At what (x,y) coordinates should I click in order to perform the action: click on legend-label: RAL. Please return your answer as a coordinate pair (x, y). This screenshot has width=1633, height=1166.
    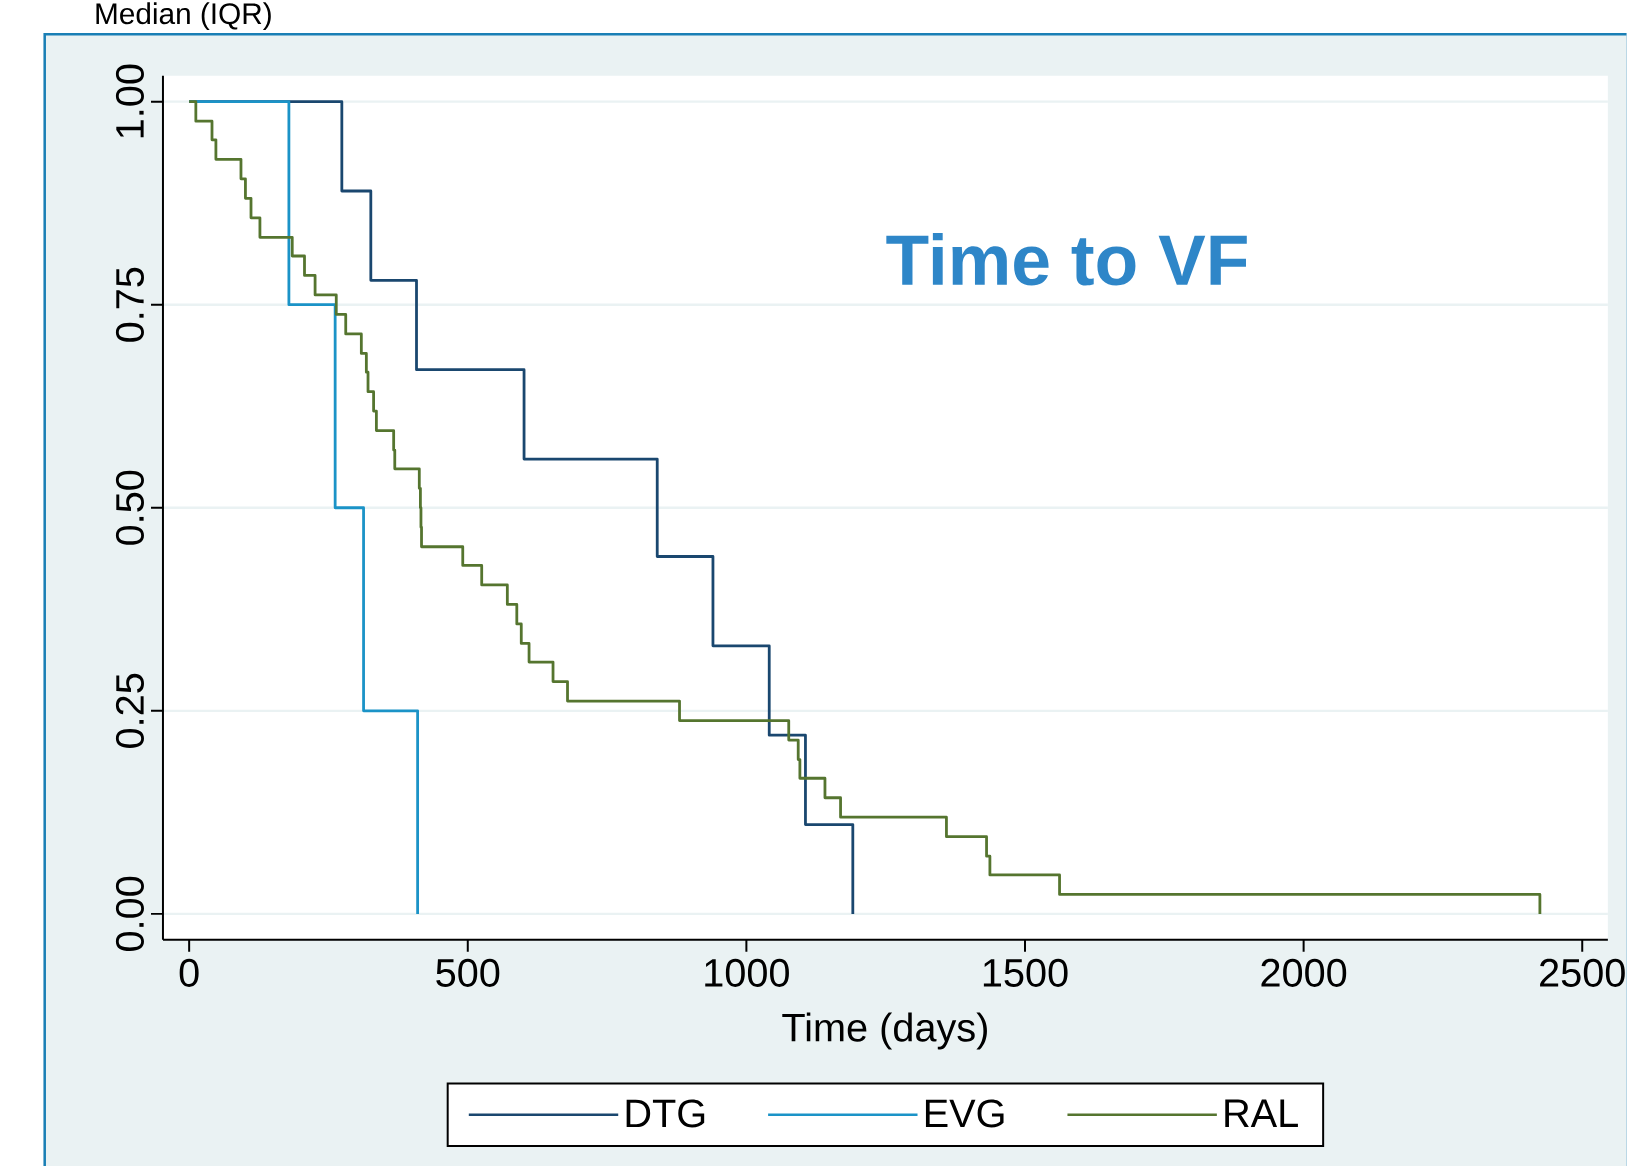
    Looking at the image, I should click on (1261, 1113).